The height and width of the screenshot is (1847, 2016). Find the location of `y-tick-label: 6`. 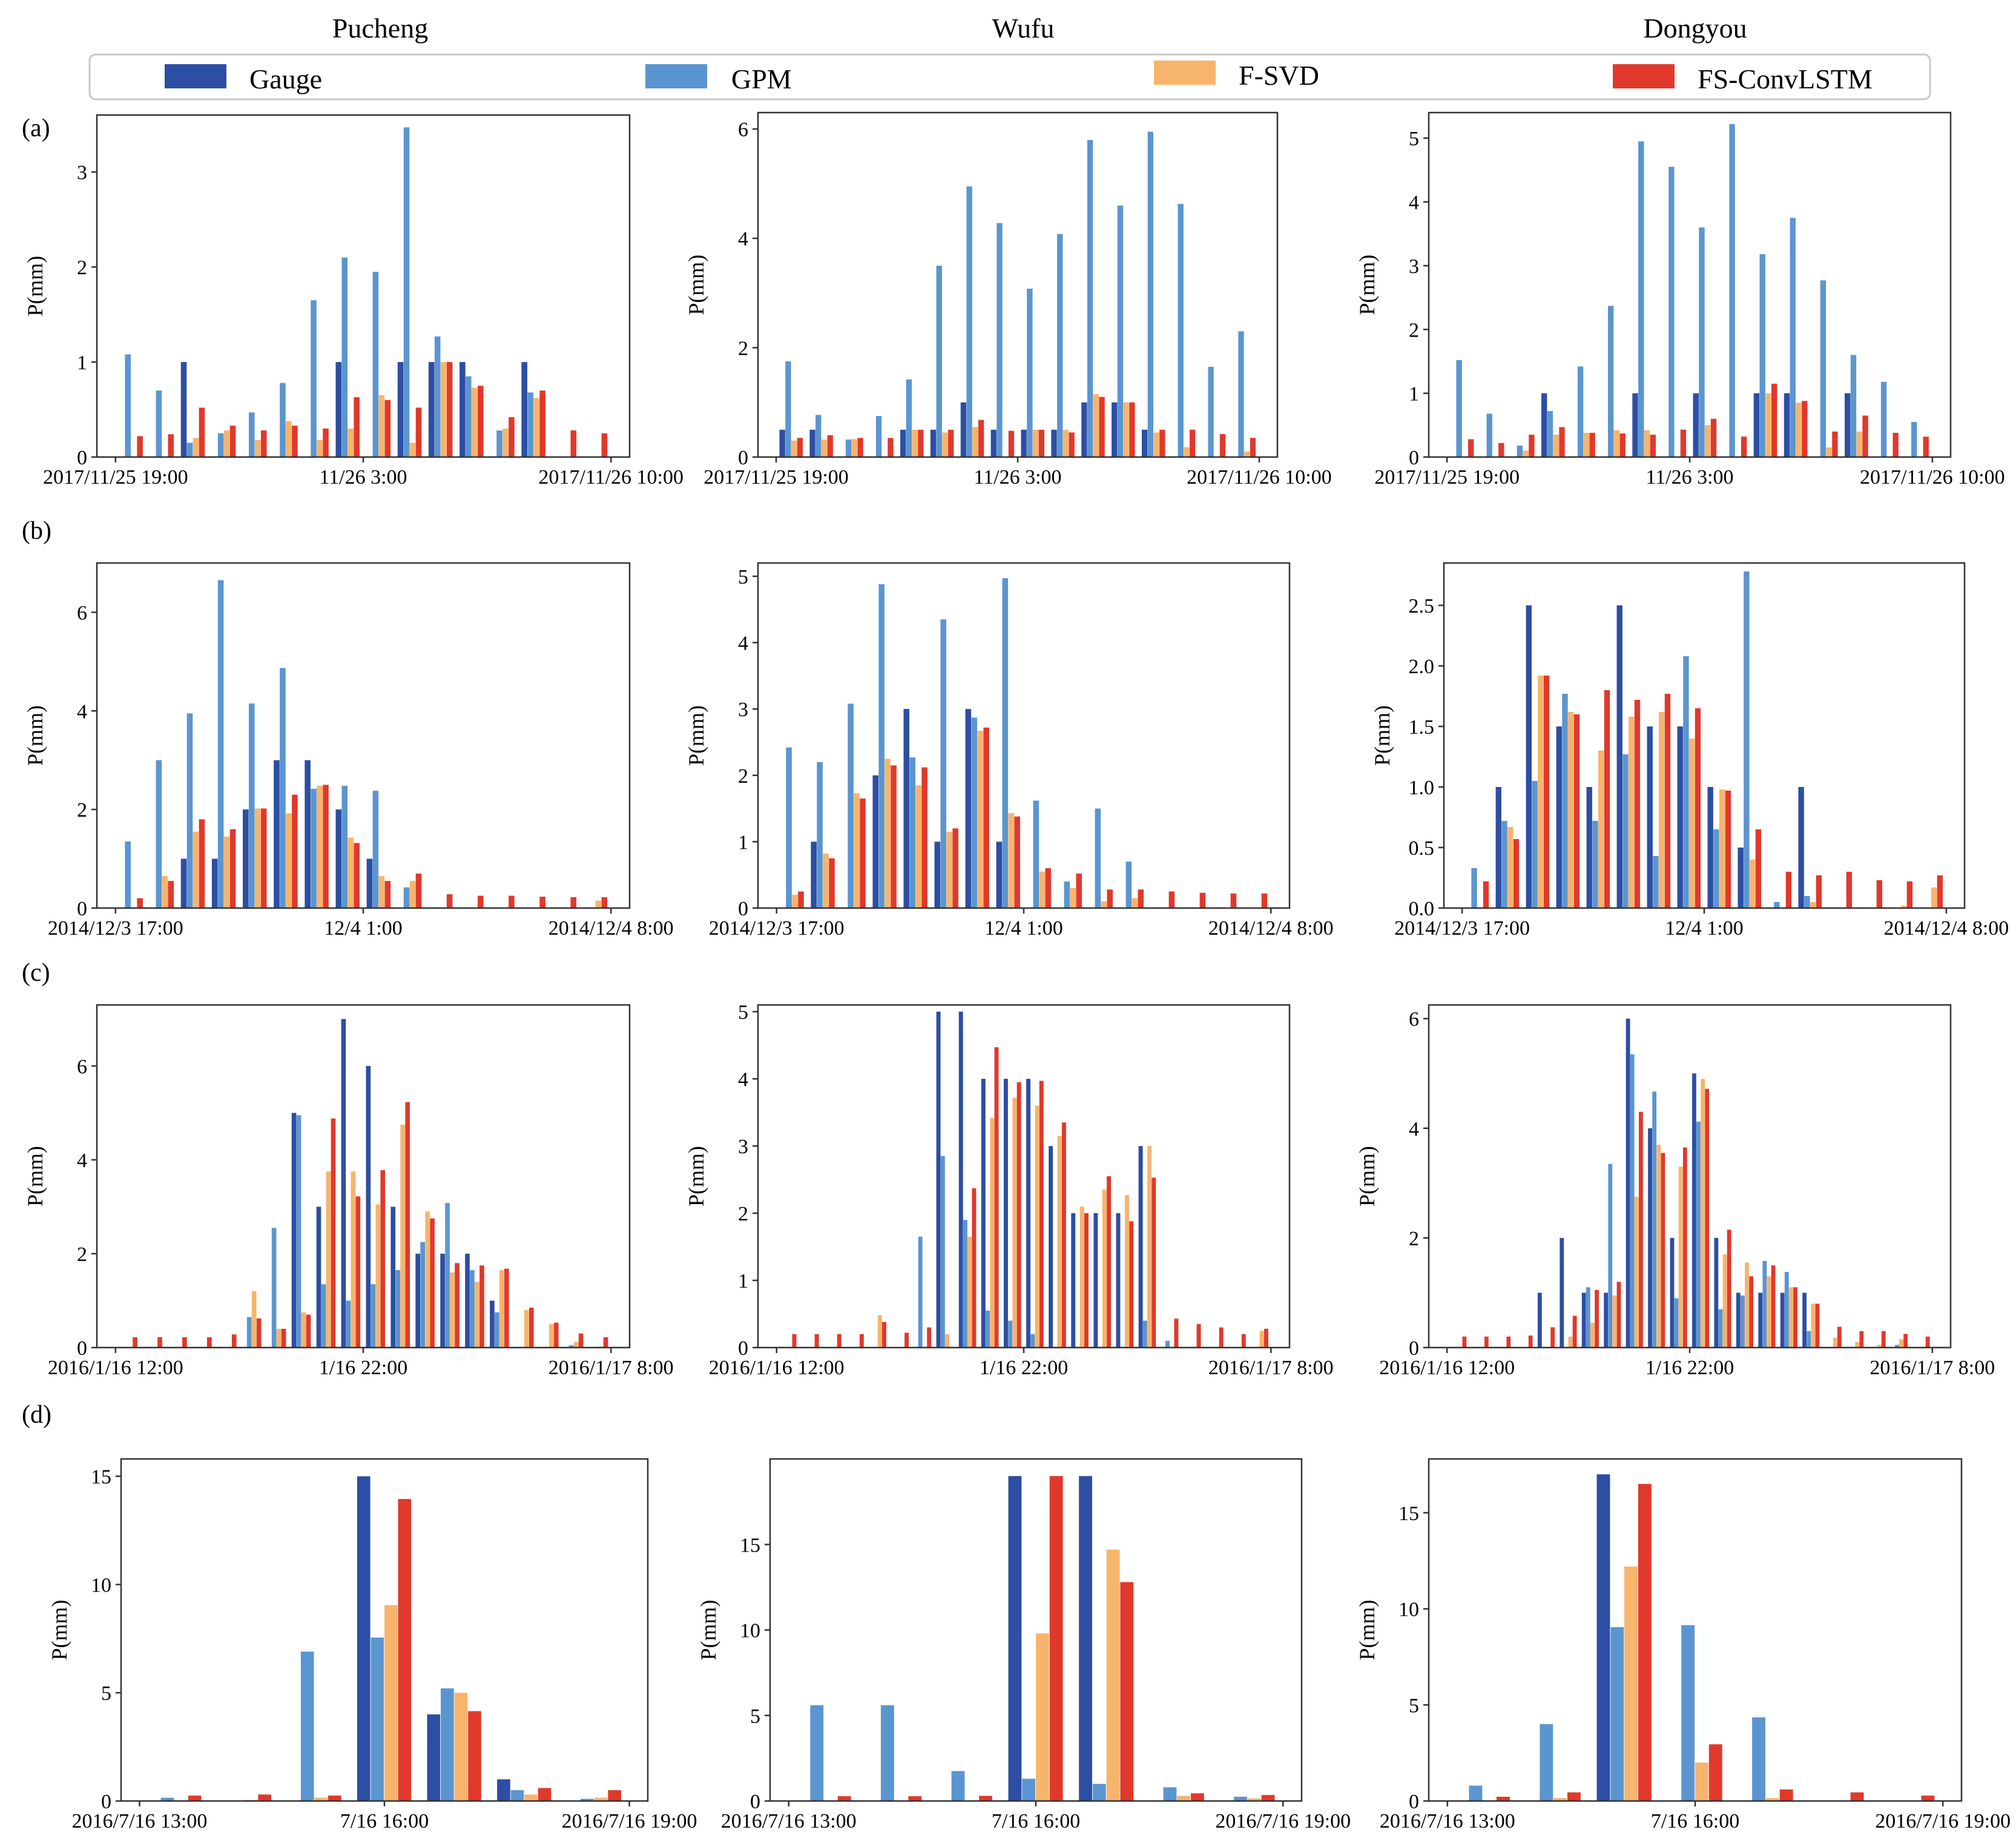

y-tick-label: 6 is located at coordinates (1414, 1020).